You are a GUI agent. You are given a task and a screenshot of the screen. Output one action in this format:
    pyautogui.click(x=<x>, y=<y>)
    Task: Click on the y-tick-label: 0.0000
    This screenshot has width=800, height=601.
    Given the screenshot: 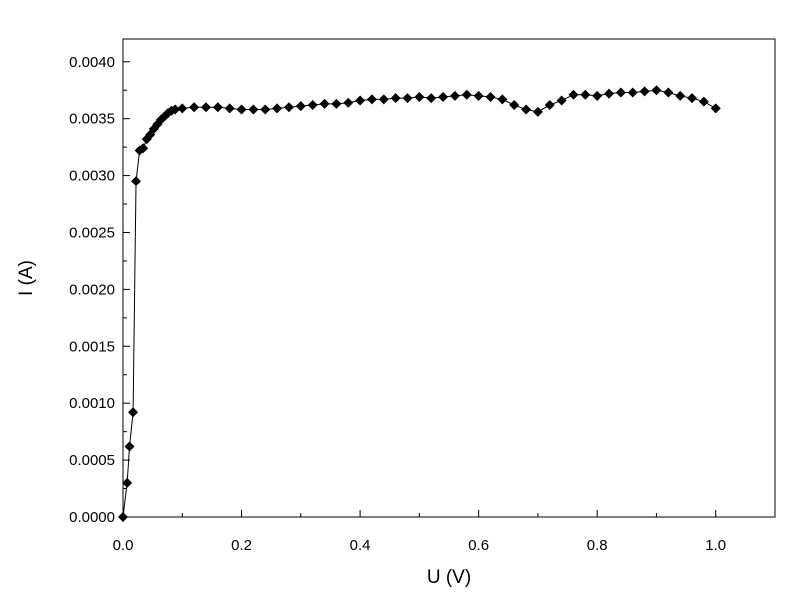 What is the action you would take?
    pyautogui.click(x=92, y=517)
    